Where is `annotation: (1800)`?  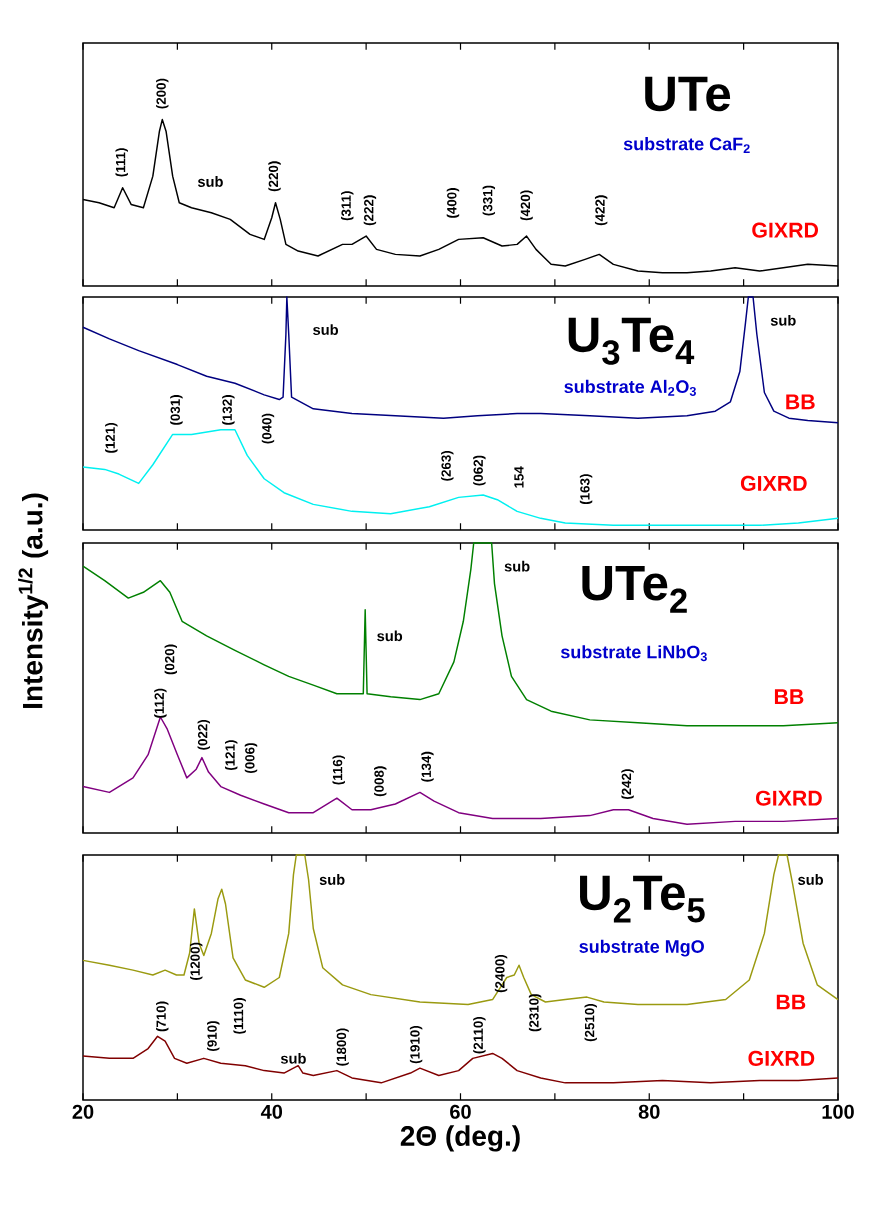 annotation: (1800) is located at coordinates (342, 1047).